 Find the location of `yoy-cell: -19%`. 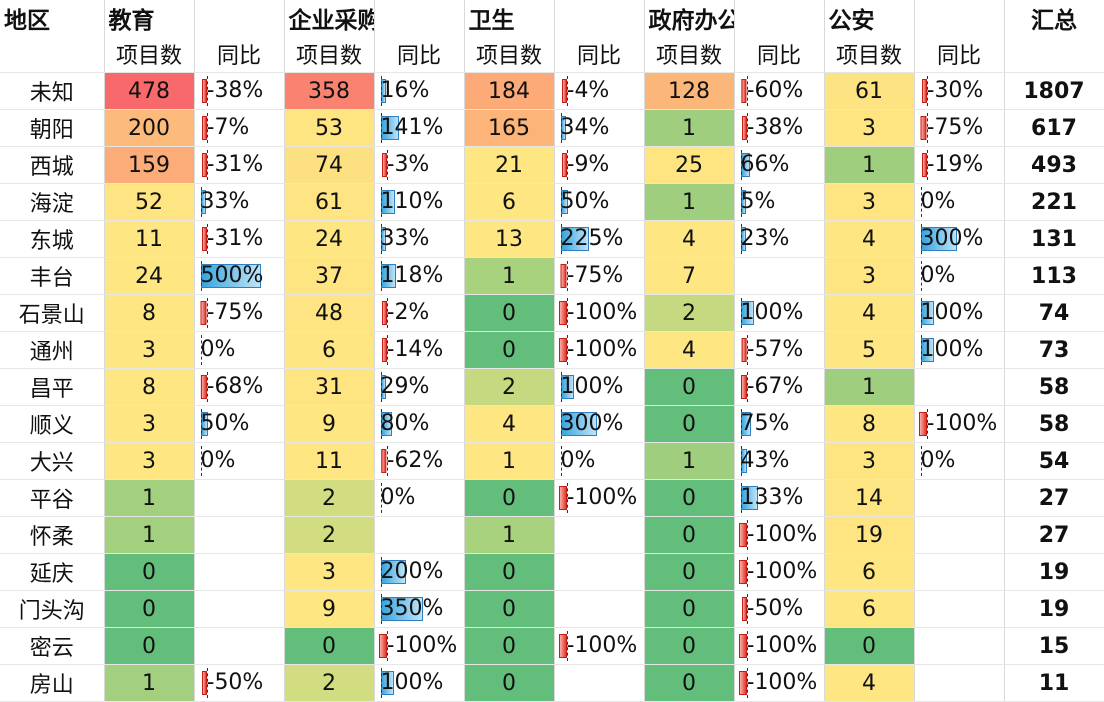

yoy-cell: -19% is located at coordinates (959, 165).